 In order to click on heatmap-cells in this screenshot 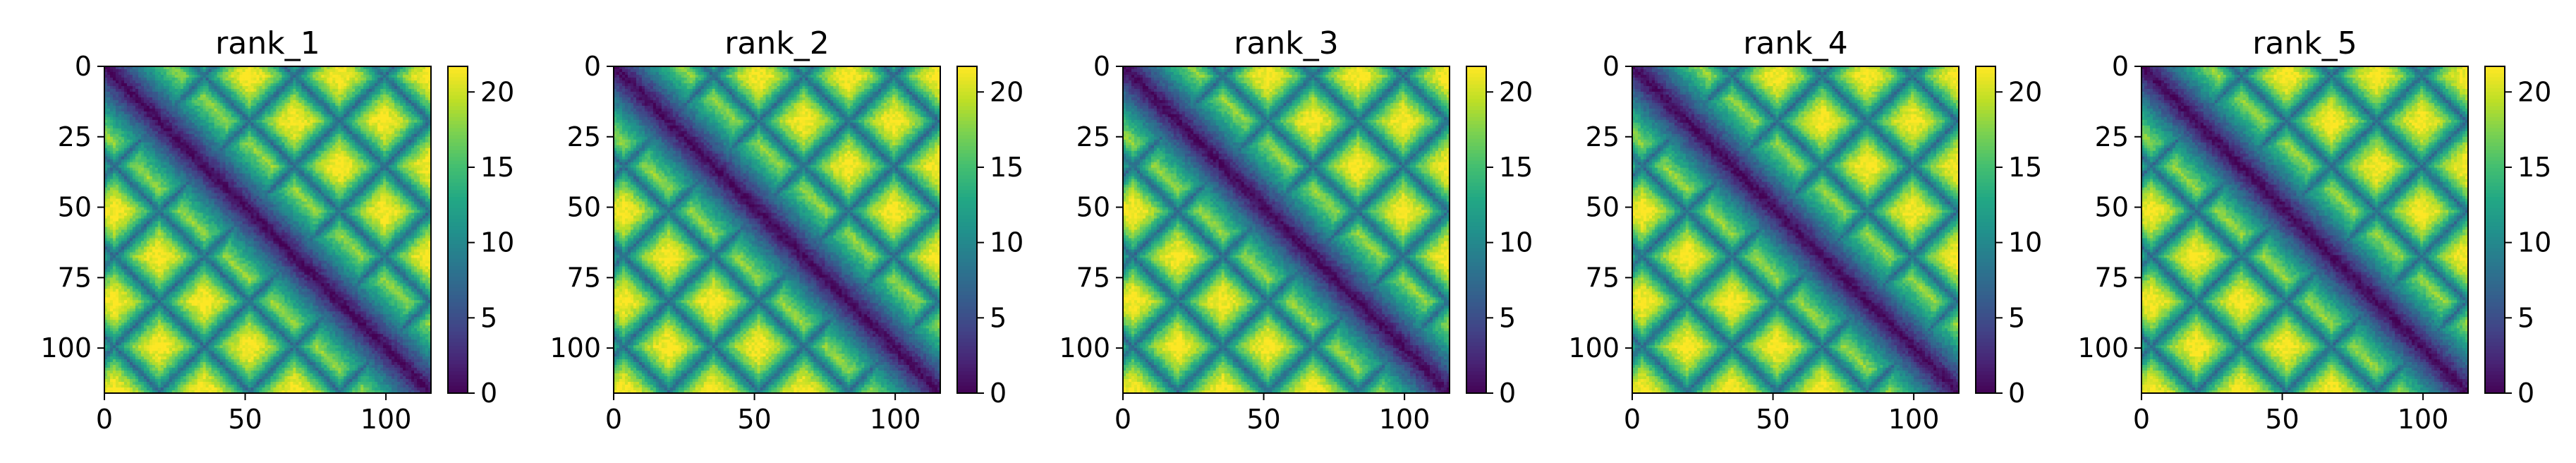, I will do `click(267, 229)`.